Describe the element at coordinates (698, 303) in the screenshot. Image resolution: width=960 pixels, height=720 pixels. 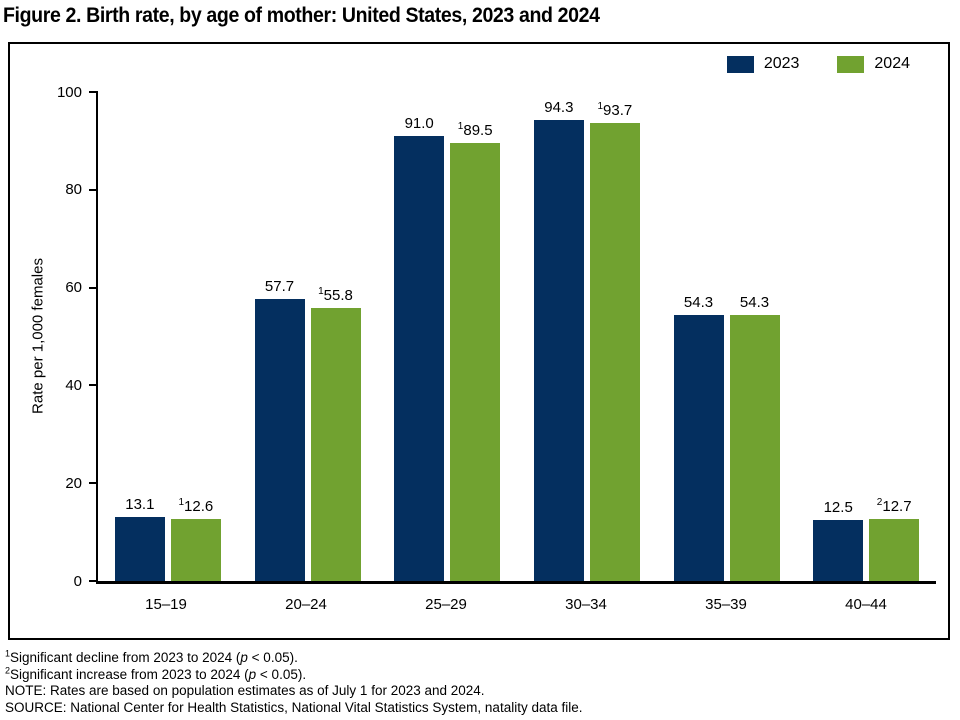
I see `value-label-2023-35–39: 54.3` at that location.